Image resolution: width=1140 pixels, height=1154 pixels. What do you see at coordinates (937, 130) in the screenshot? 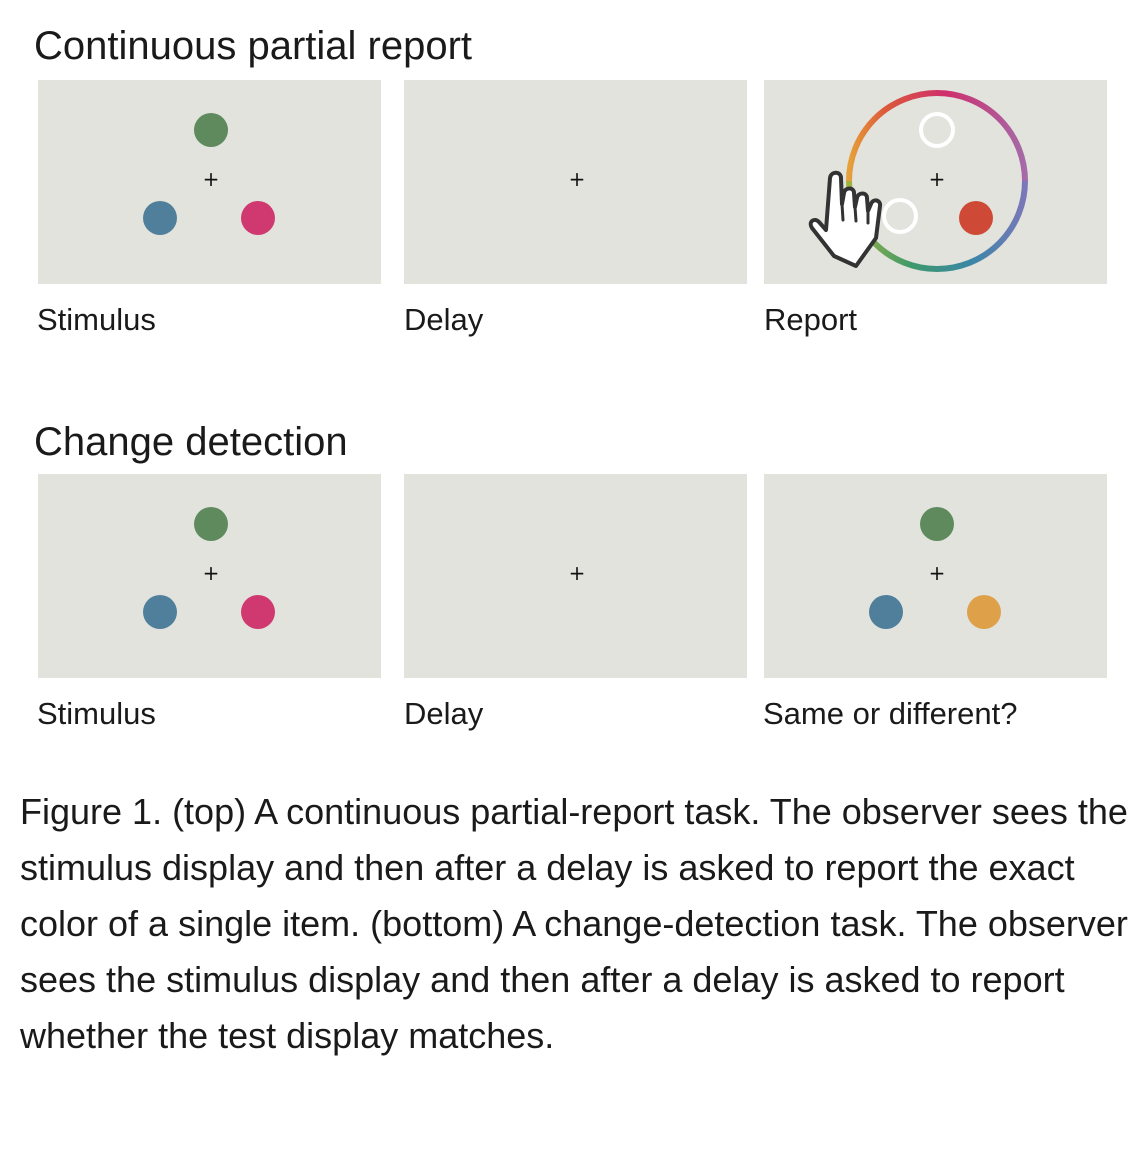
I see `probe-ring-top` at bounding box center [937, 130].